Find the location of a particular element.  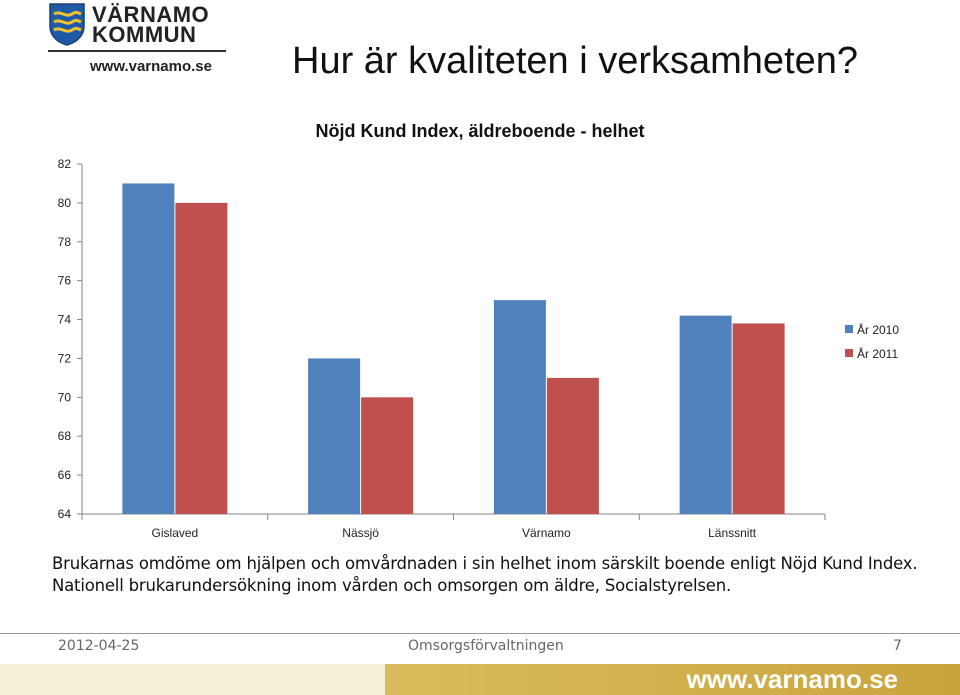

x-category-label: Länssnitt is located at coordinates (732, 533).